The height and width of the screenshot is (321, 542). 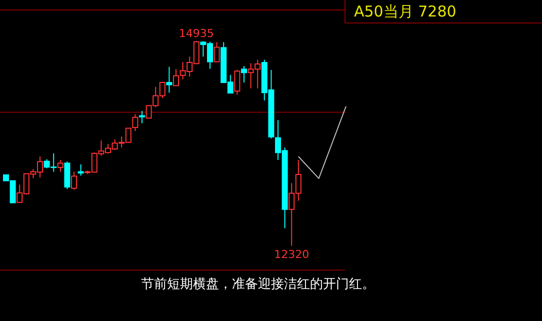 I want to click on annotation: 节前短期横盘，准备迎接洁红的开门红。, so click(x=258, y=284).